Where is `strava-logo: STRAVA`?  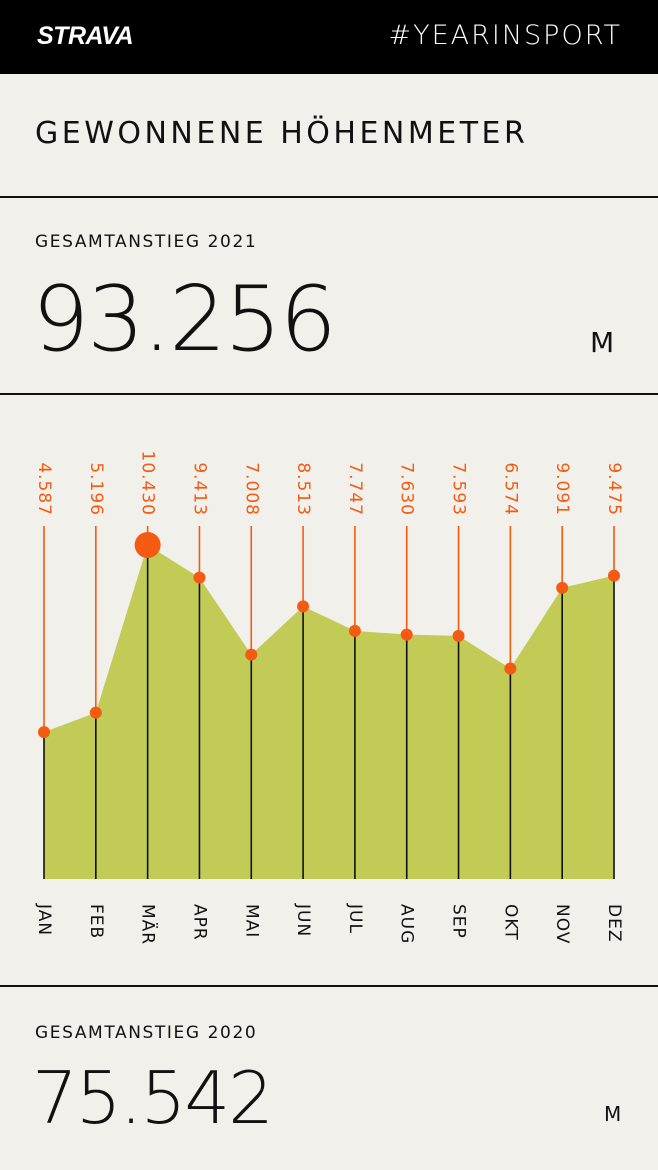 strava-logo: STRAVA is located at coordinates (85, 36).